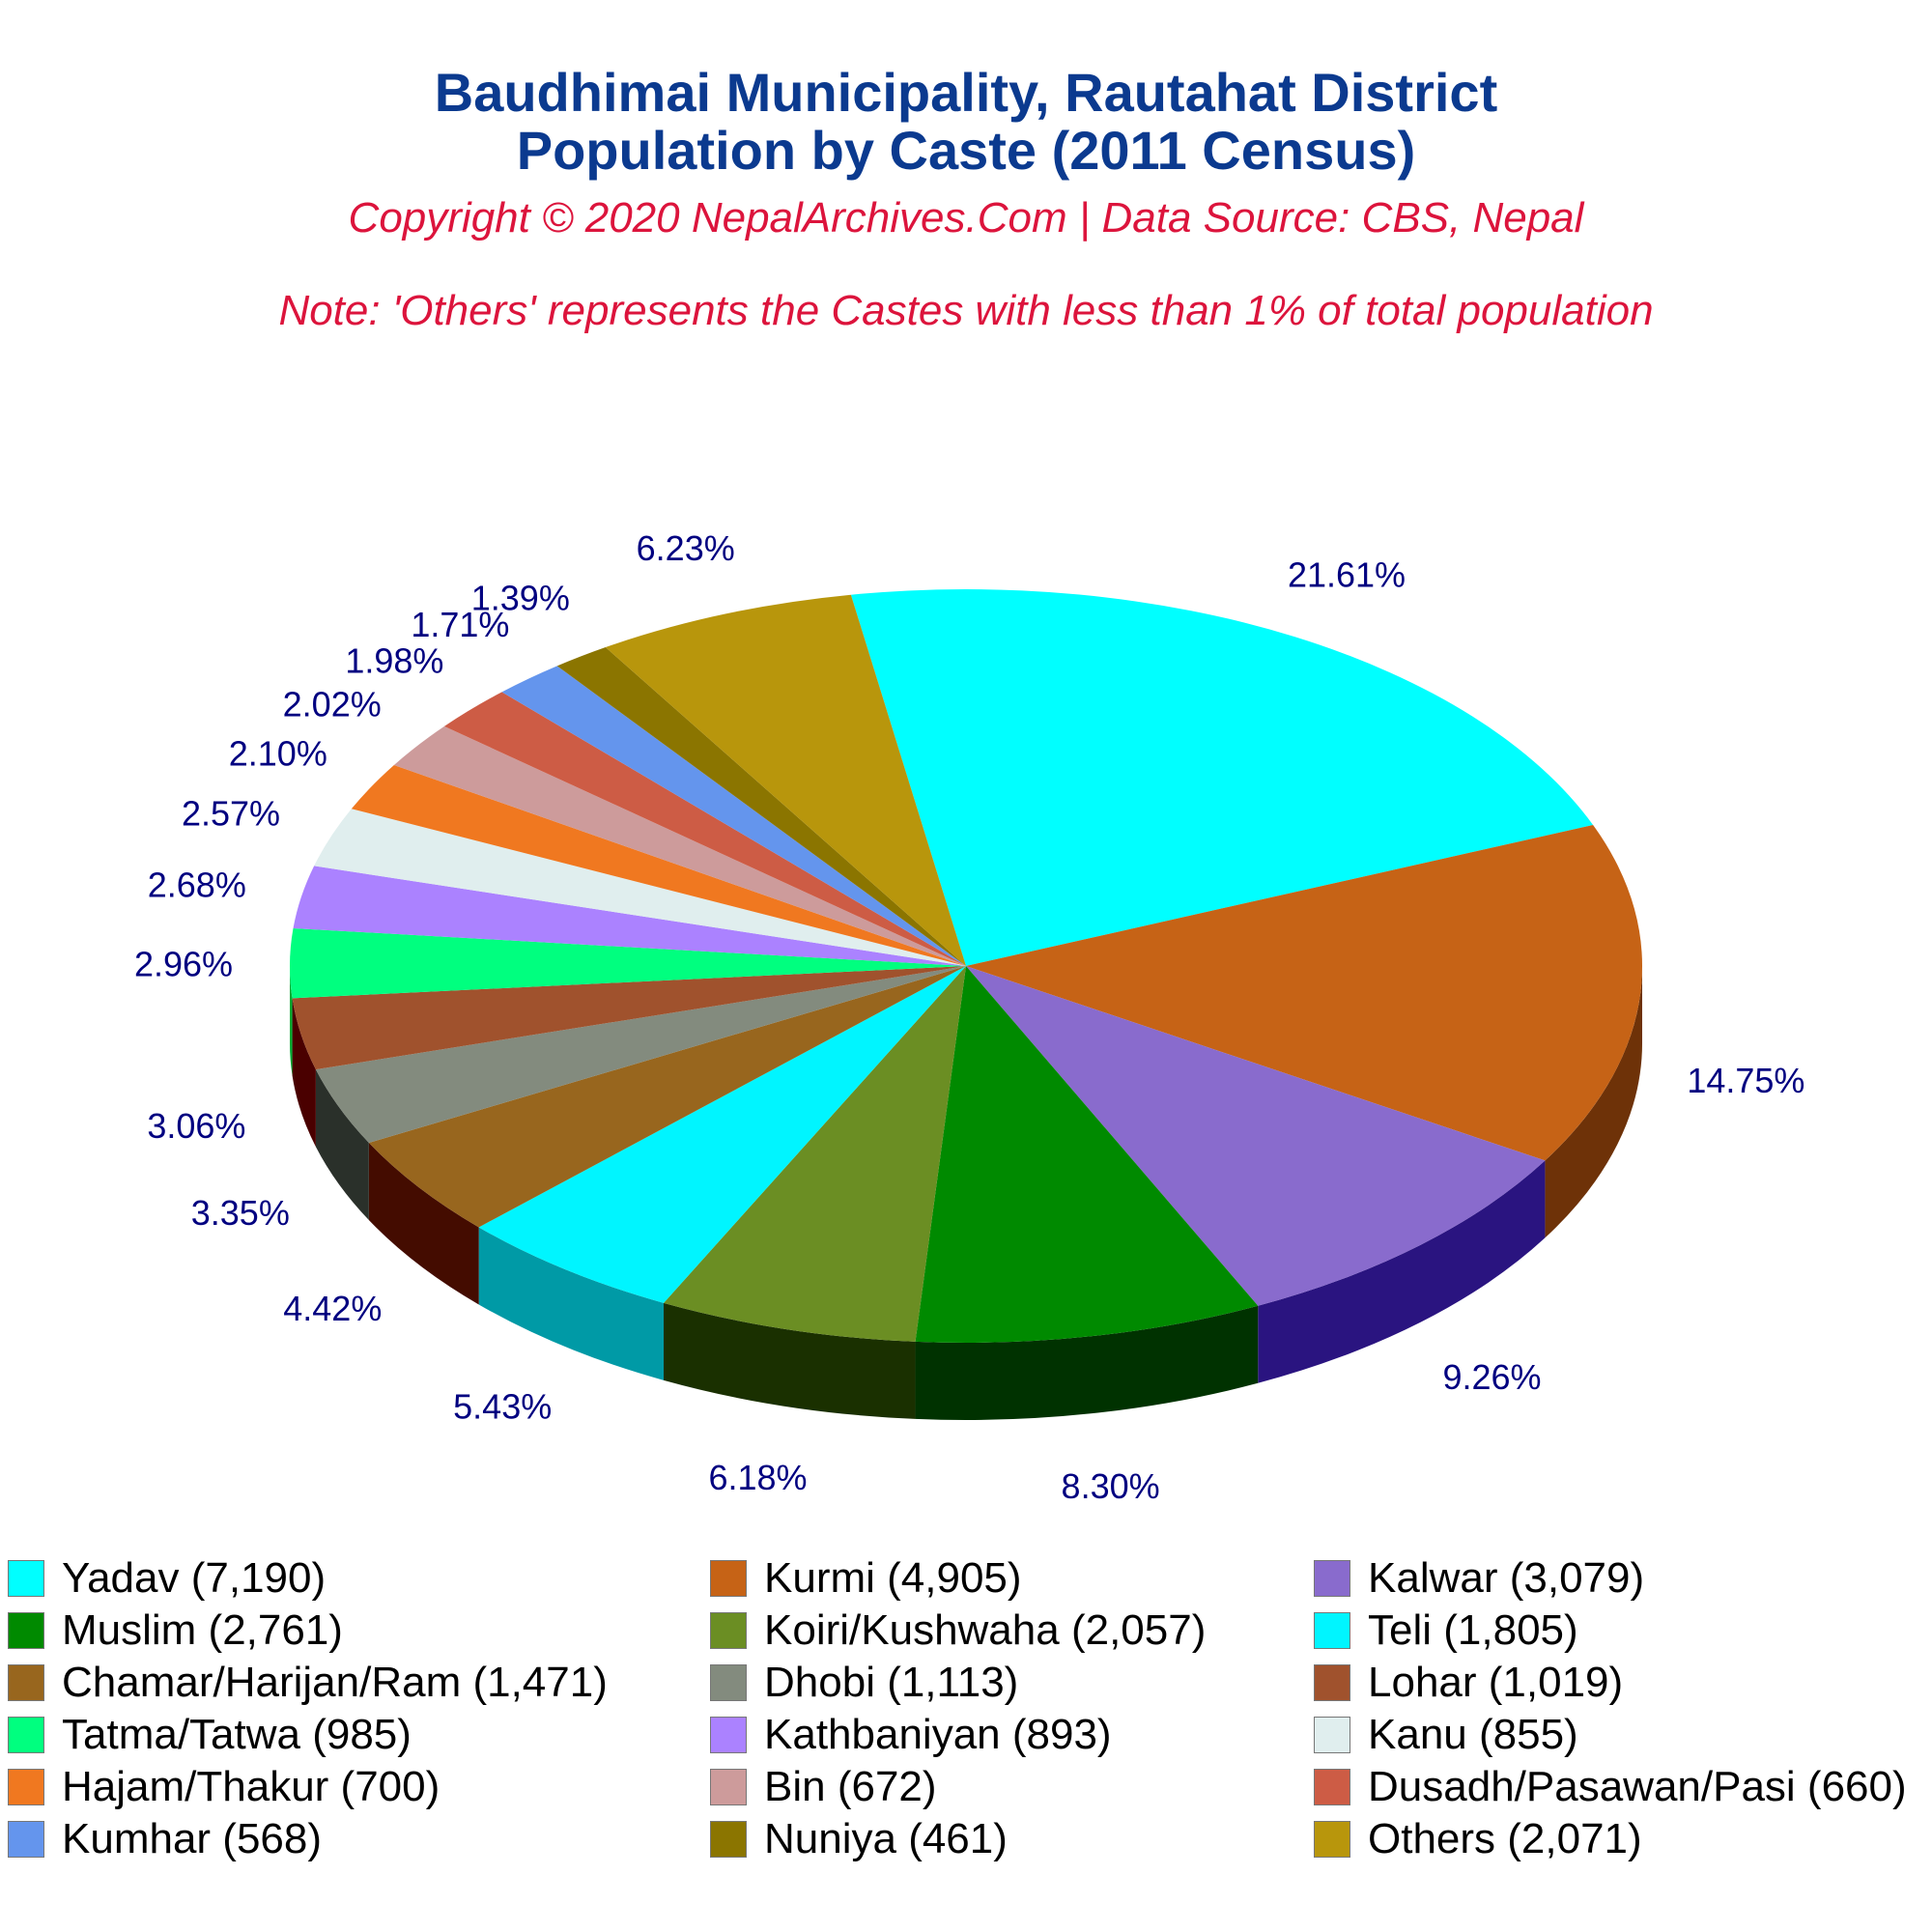  Describe the element at coordinates (183, 964) in the screenshot. I see `slice-percent-label: 2.96%` at that location.